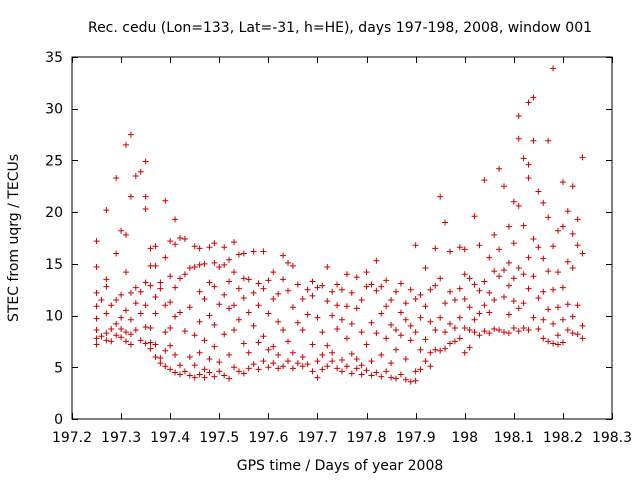 This screenshot has height=480, width=640. I want to click on y-tick-label: 35, so click(54, 58).